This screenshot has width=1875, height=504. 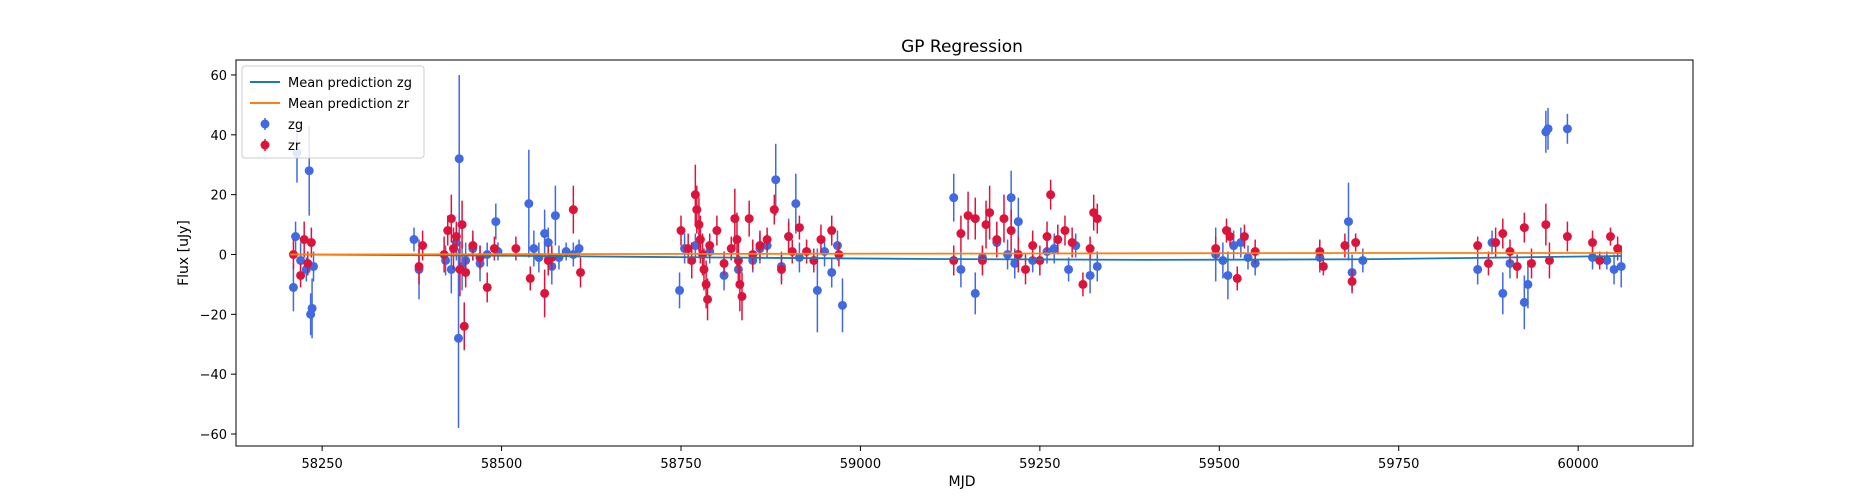 I want to click on legend-label: Mean prediction zg, so click(x=350, y=83).